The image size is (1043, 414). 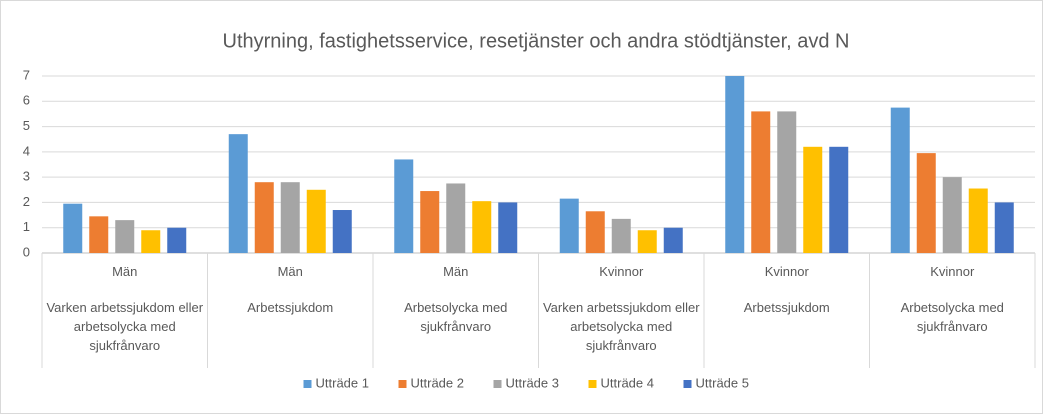 What do you see at coordinates (26, 226) in the screenshot?
I see `y-tick-label: 1` at bounding box center [26, 226].